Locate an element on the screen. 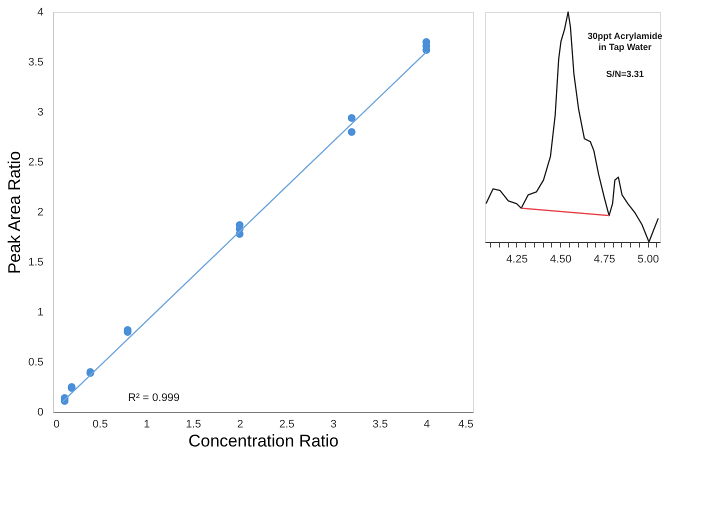  x-tick-label: 0.5 is located at coordinates (100, 424).